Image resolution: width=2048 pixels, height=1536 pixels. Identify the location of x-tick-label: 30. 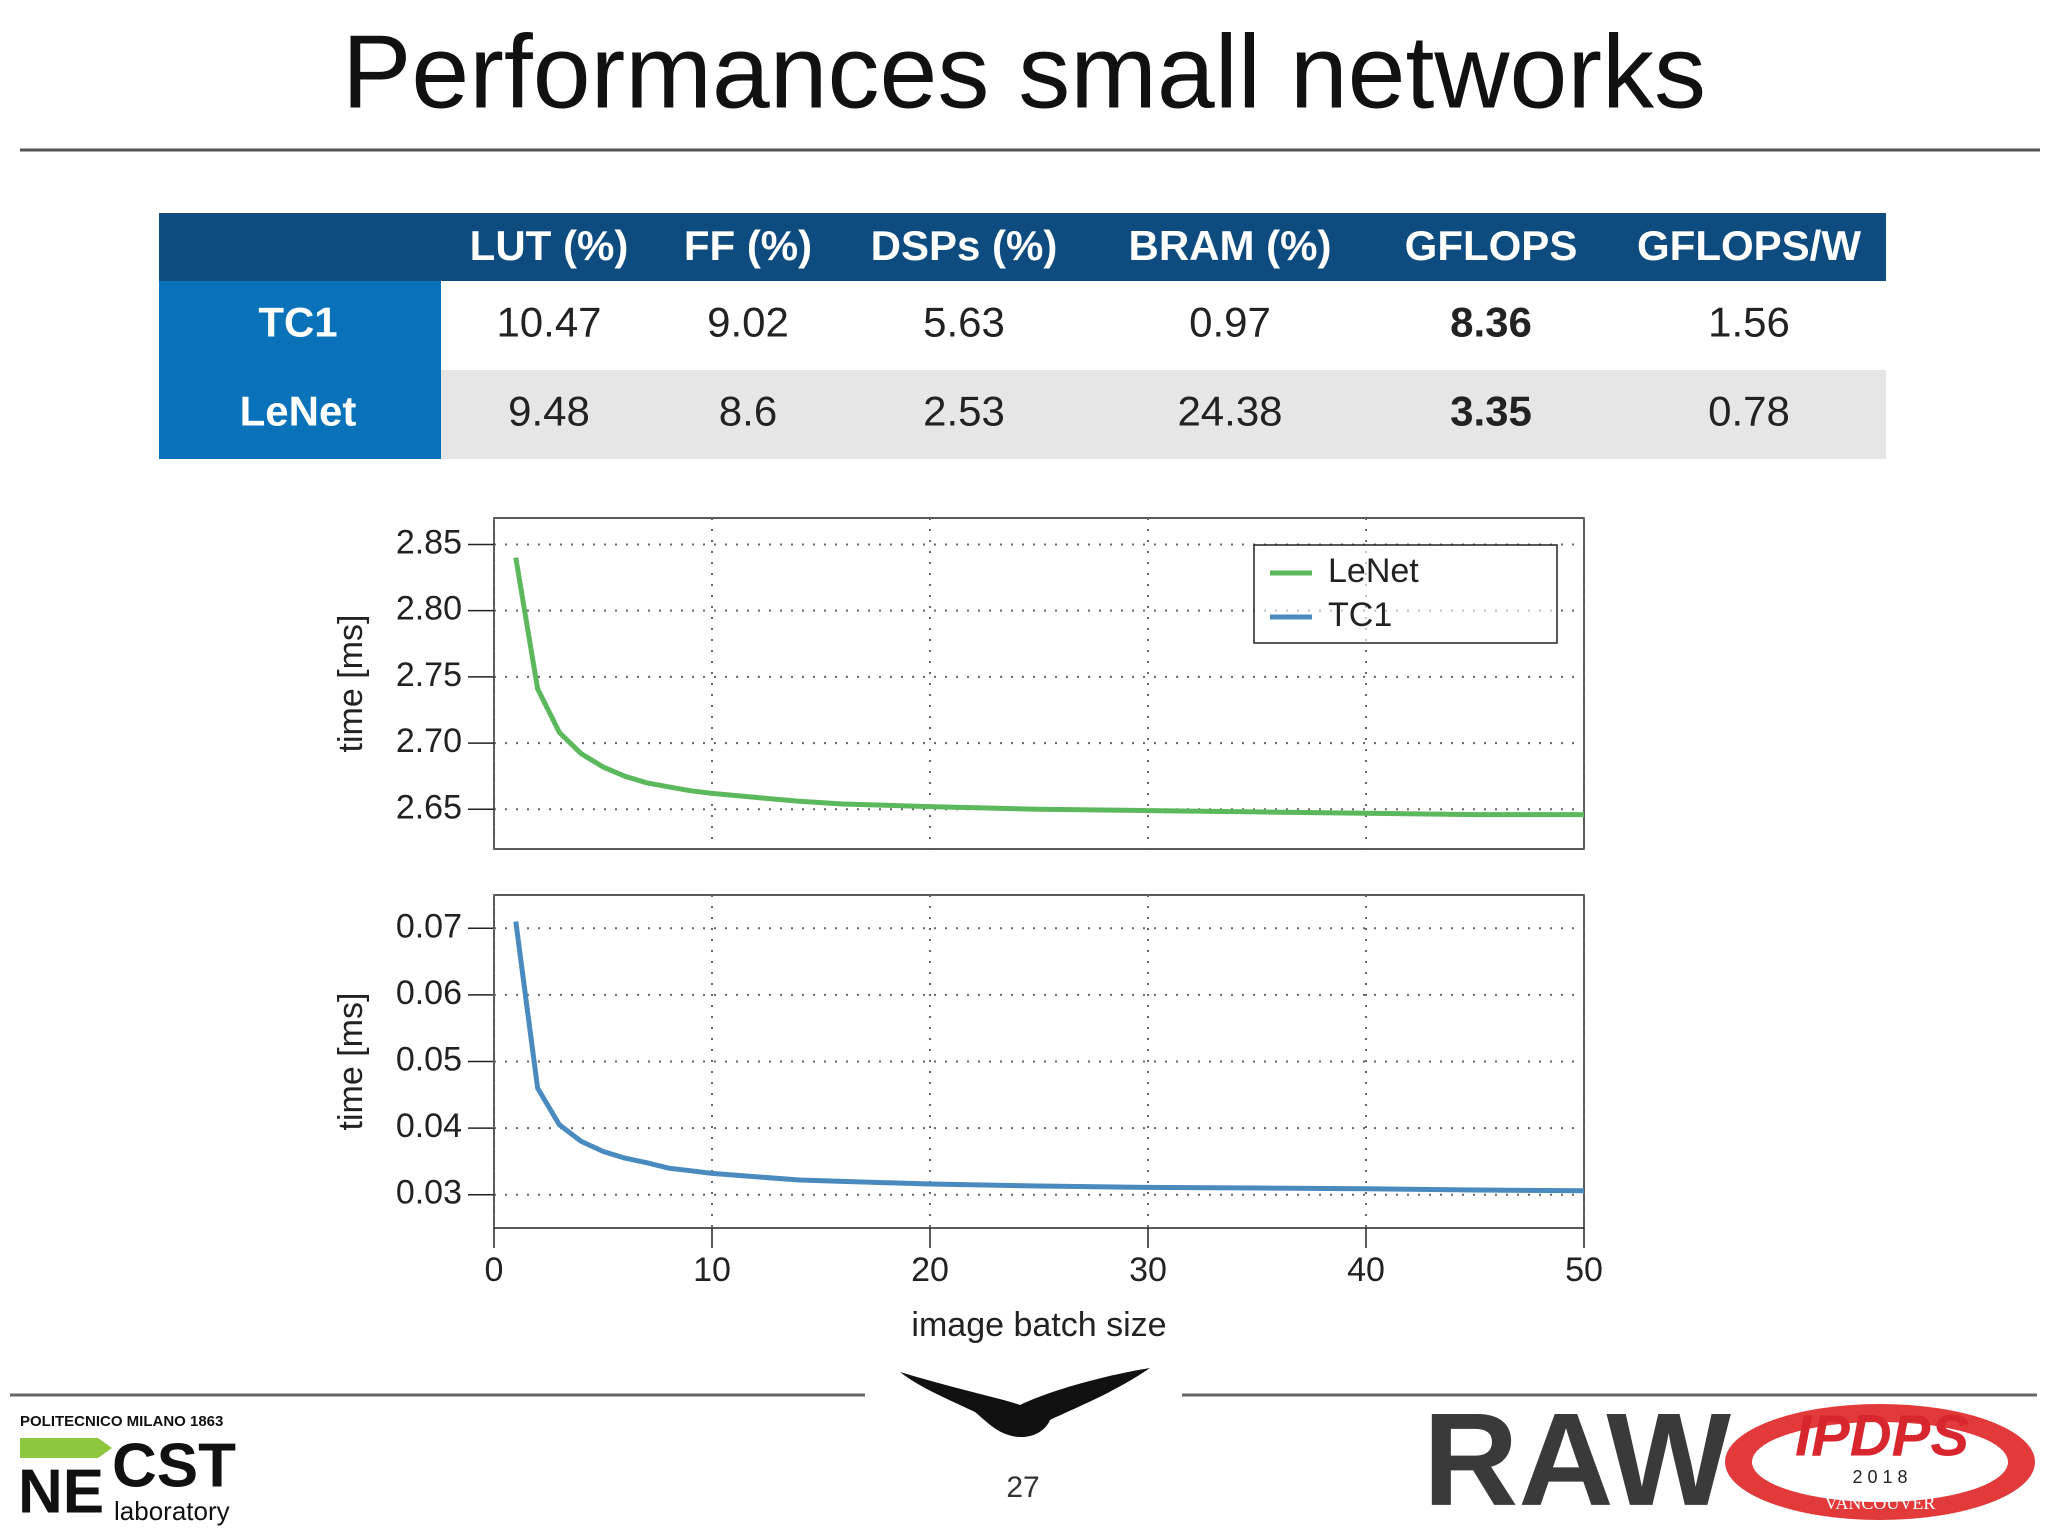
(1148, 1270).